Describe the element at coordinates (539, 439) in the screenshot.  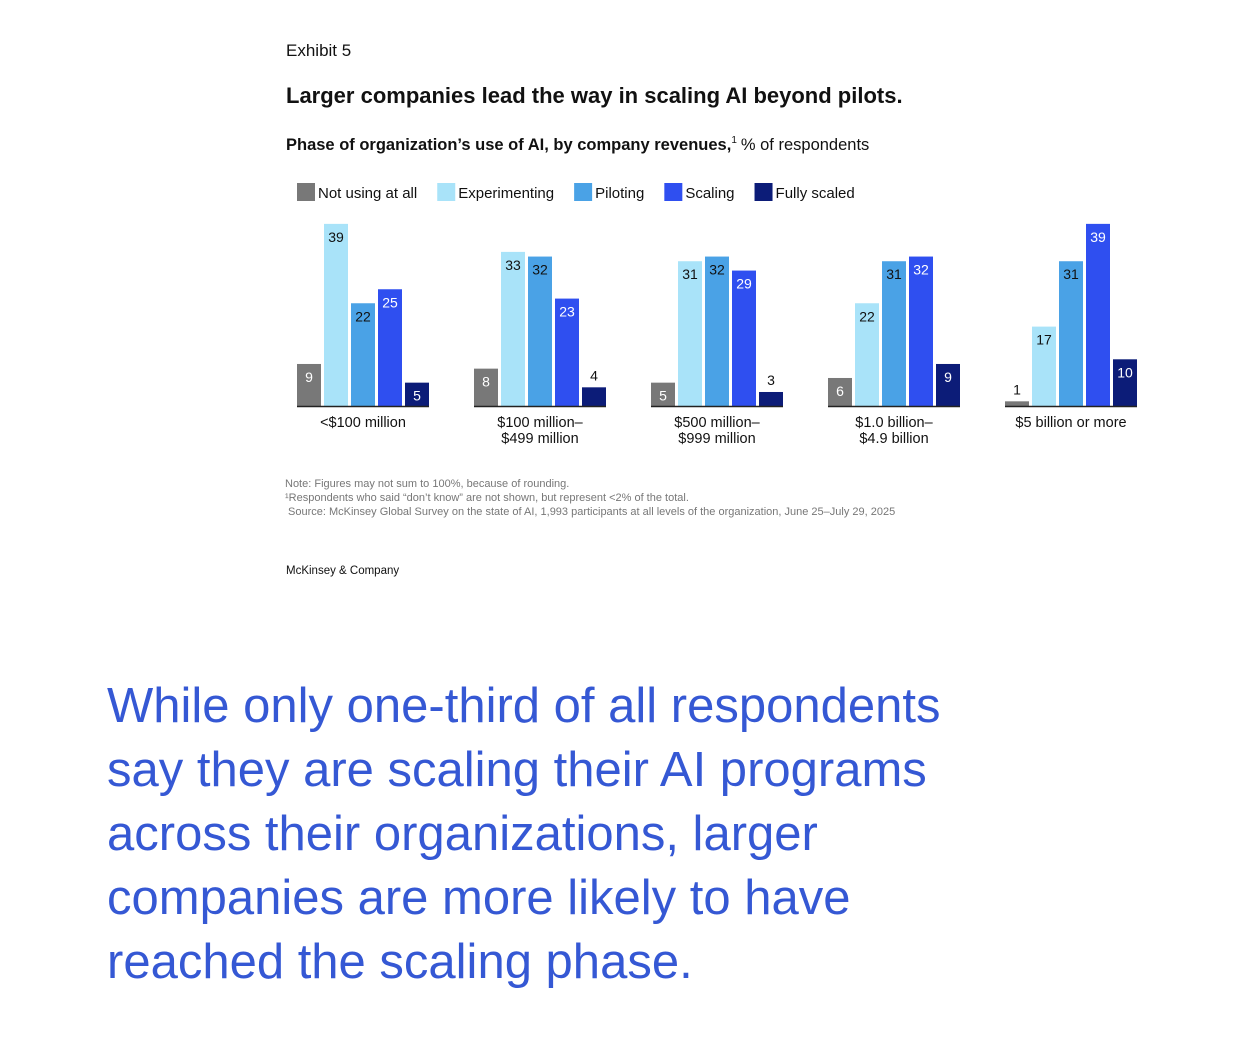
I see `x-tick-label: $499 million` at that location.